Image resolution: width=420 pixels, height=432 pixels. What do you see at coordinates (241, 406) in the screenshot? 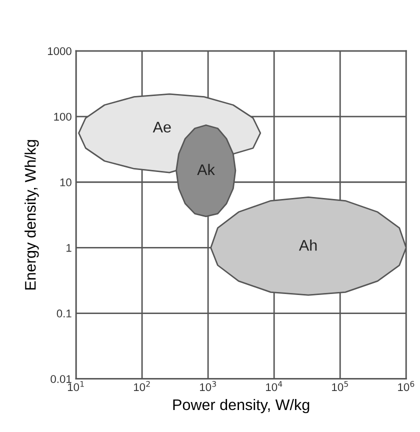
I see `x-axis-title: Power density, W/kg` at bounding box center [241, 406].